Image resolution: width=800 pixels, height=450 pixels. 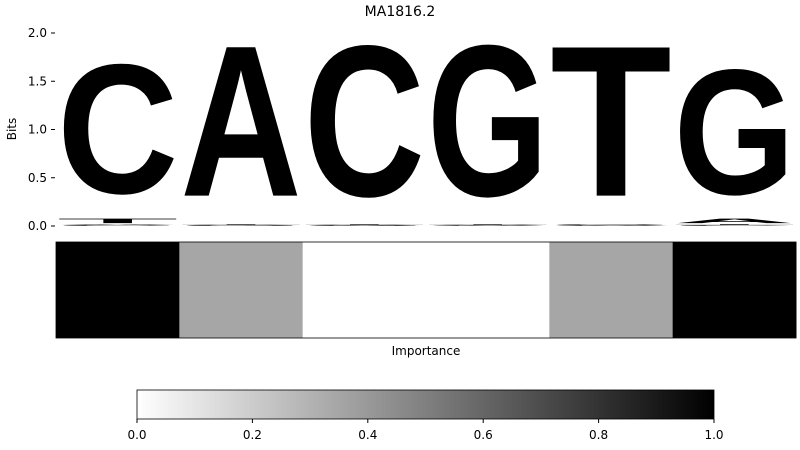 I want to click on colorbar-tick-label: 0.0, so click(x=136, y=435).